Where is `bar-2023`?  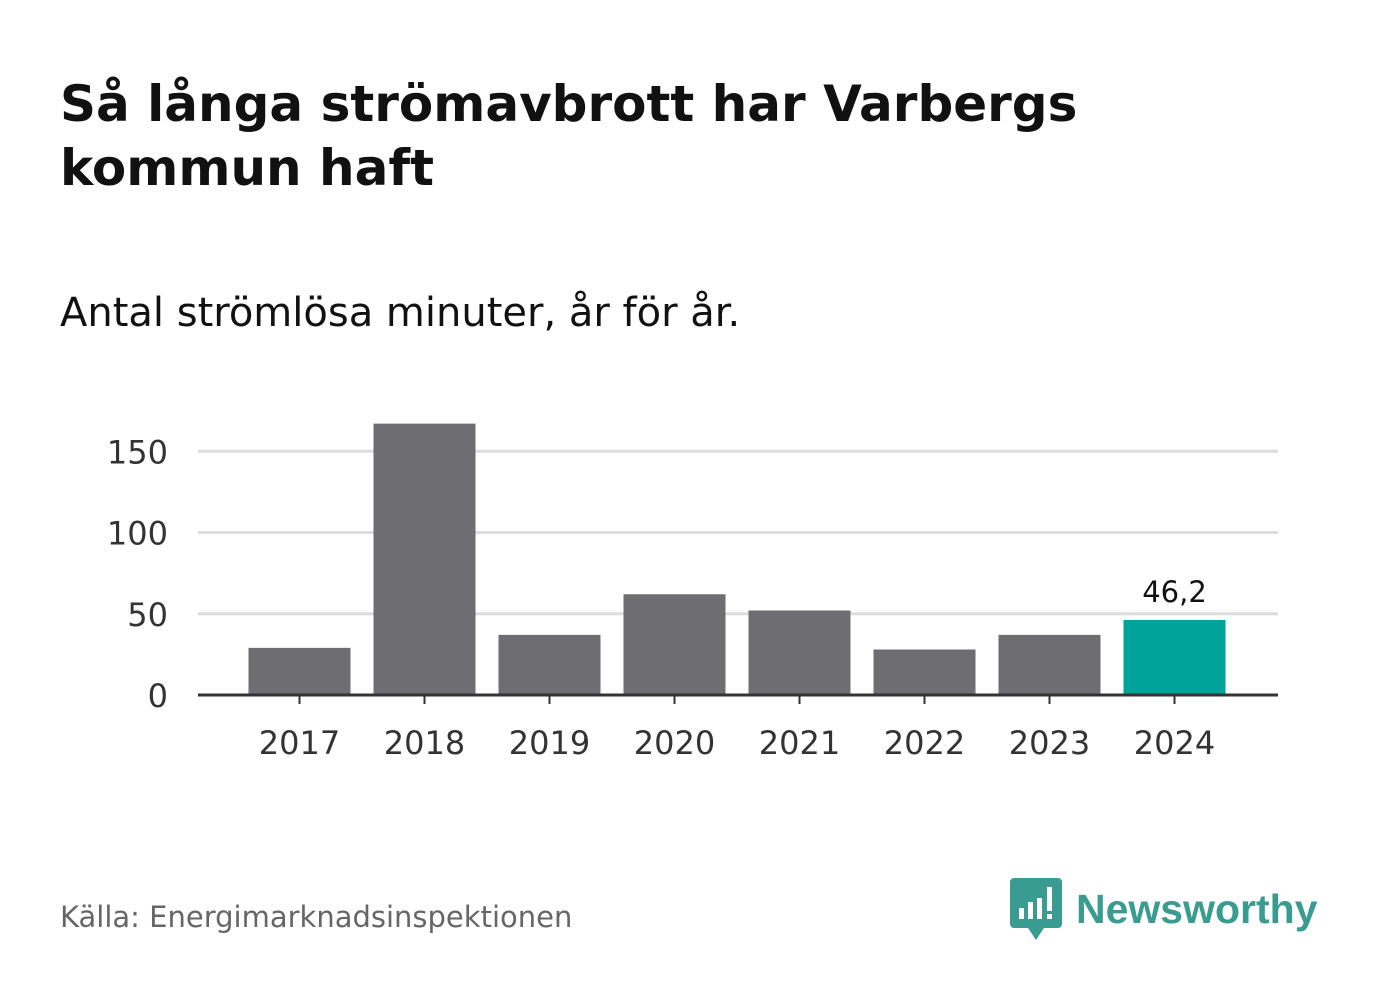 bar-2023 is located at coordinates (1049, 664).